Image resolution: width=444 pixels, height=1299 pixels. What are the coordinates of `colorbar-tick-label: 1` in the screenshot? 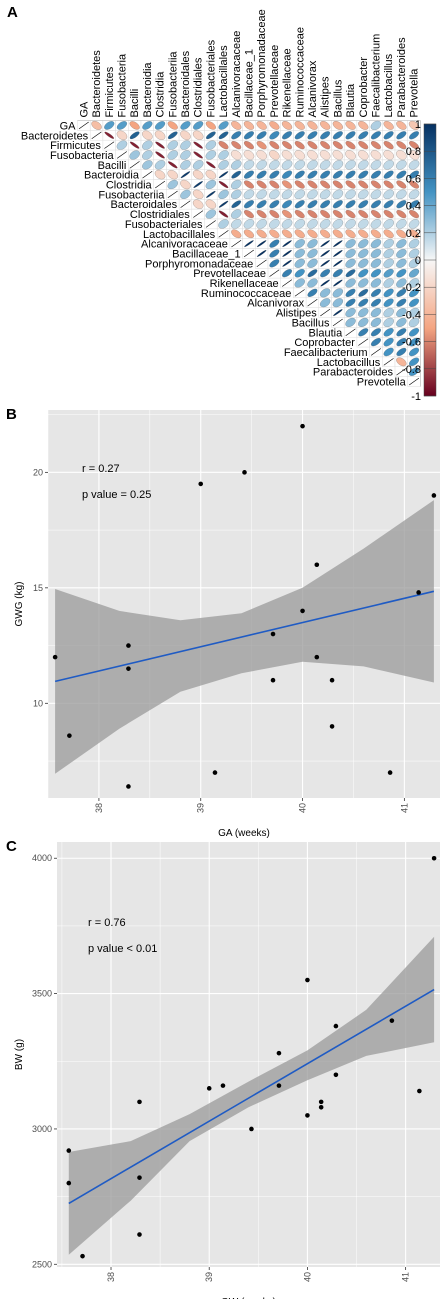 It's located at (418, 125).